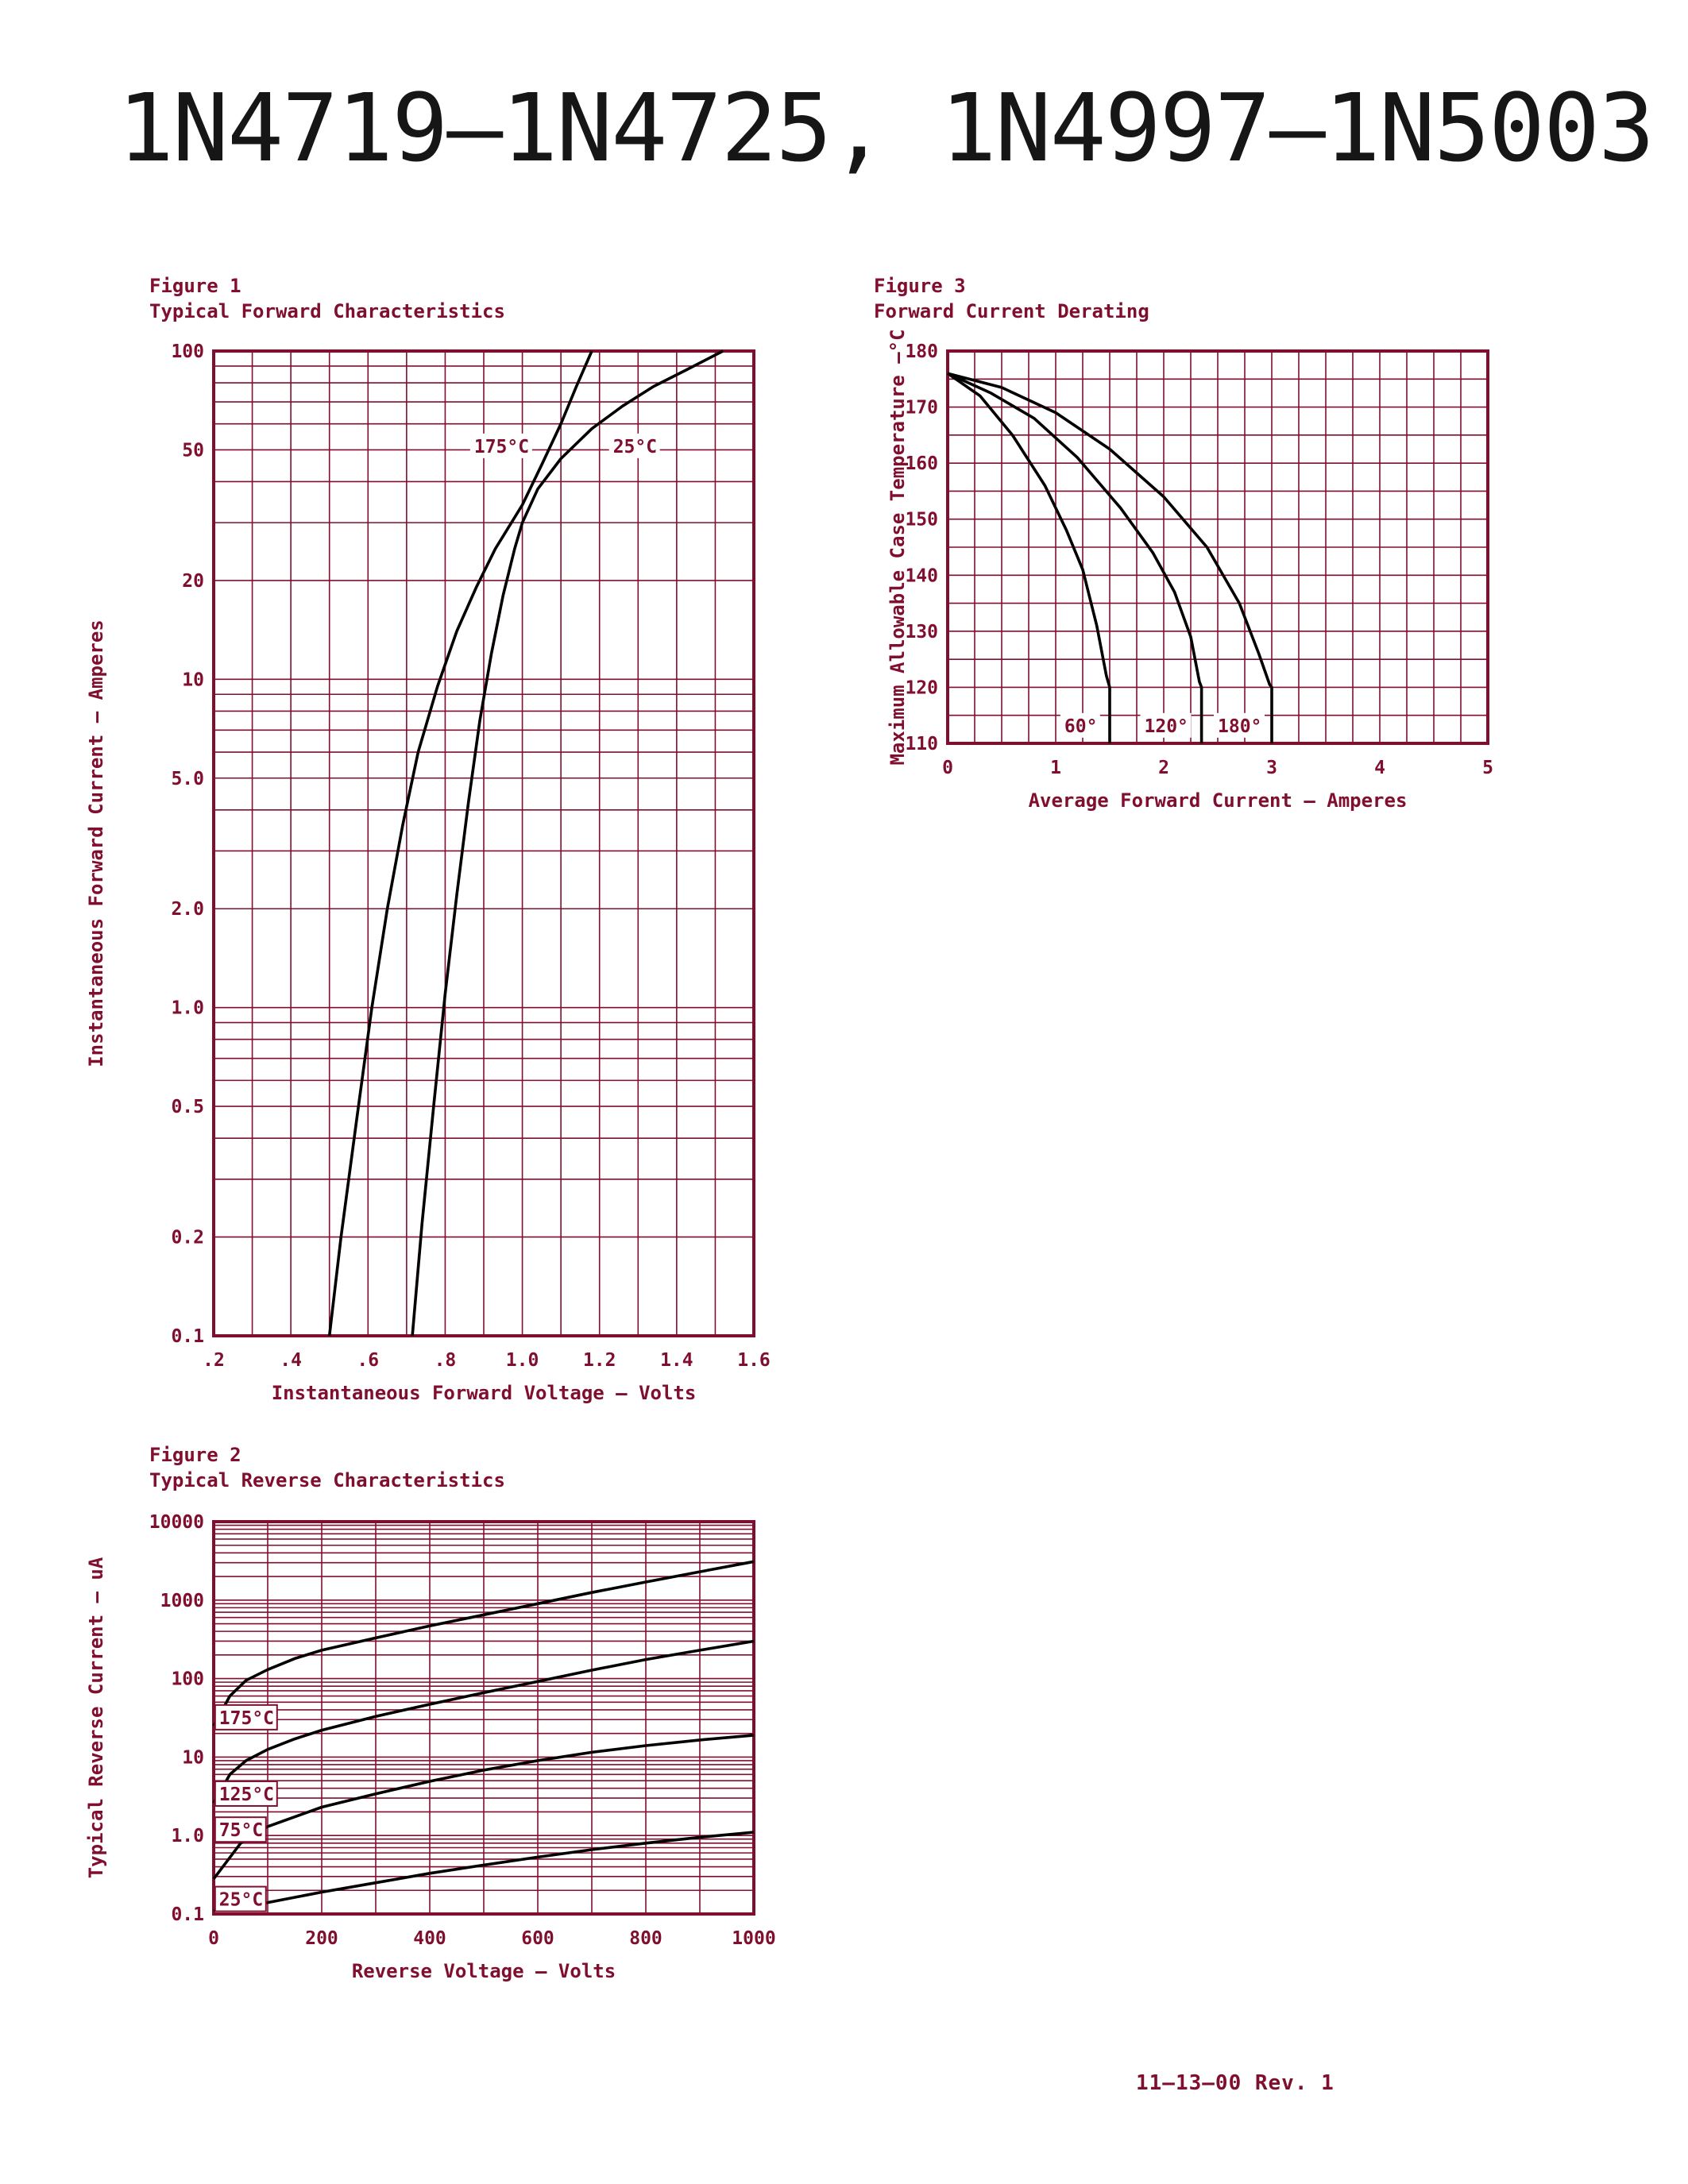 Image resolution: width=1688 pixels, height=2184 pixels. I want to click on svg-text: 20, so click(193, 581).